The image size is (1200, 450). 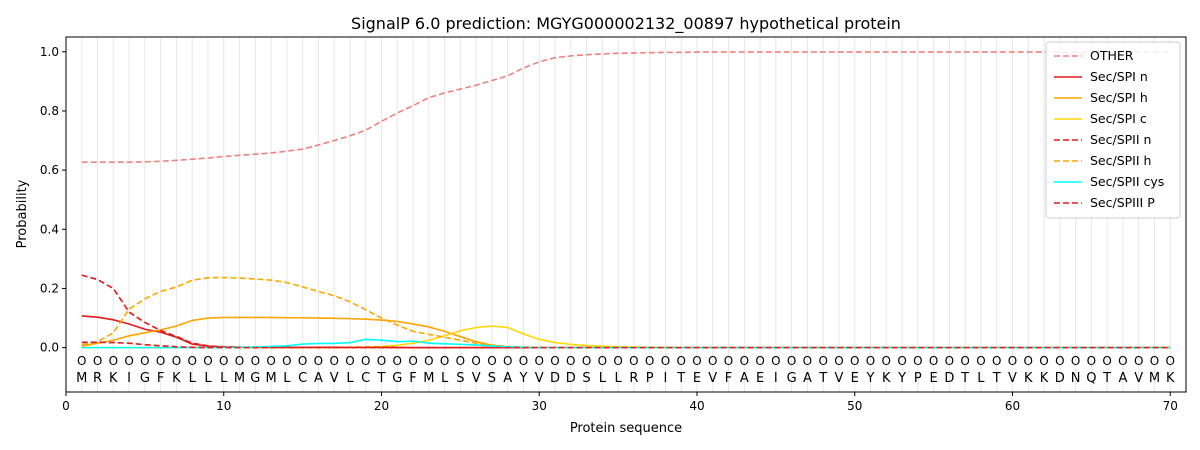 I want to click on legend-label: Sec/SPIII P, so click(x=1122, y=202).